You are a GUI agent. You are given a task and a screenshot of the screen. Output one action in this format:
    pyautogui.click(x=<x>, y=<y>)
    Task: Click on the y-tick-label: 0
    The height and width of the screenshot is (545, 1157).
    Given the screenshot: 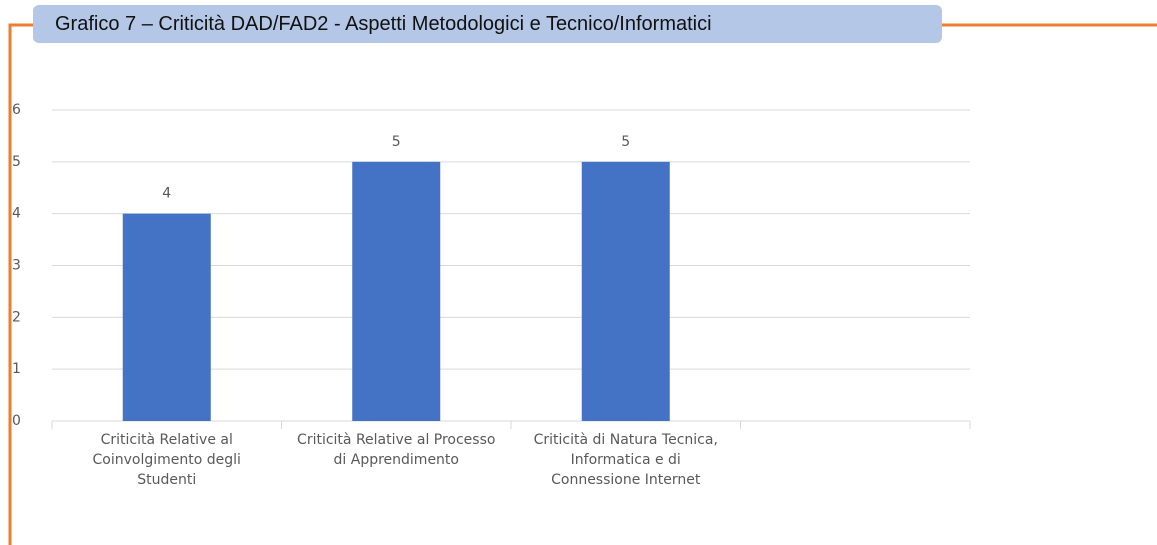 What is the action you would take?
    pyautogui.click(x=16, y=421)
    